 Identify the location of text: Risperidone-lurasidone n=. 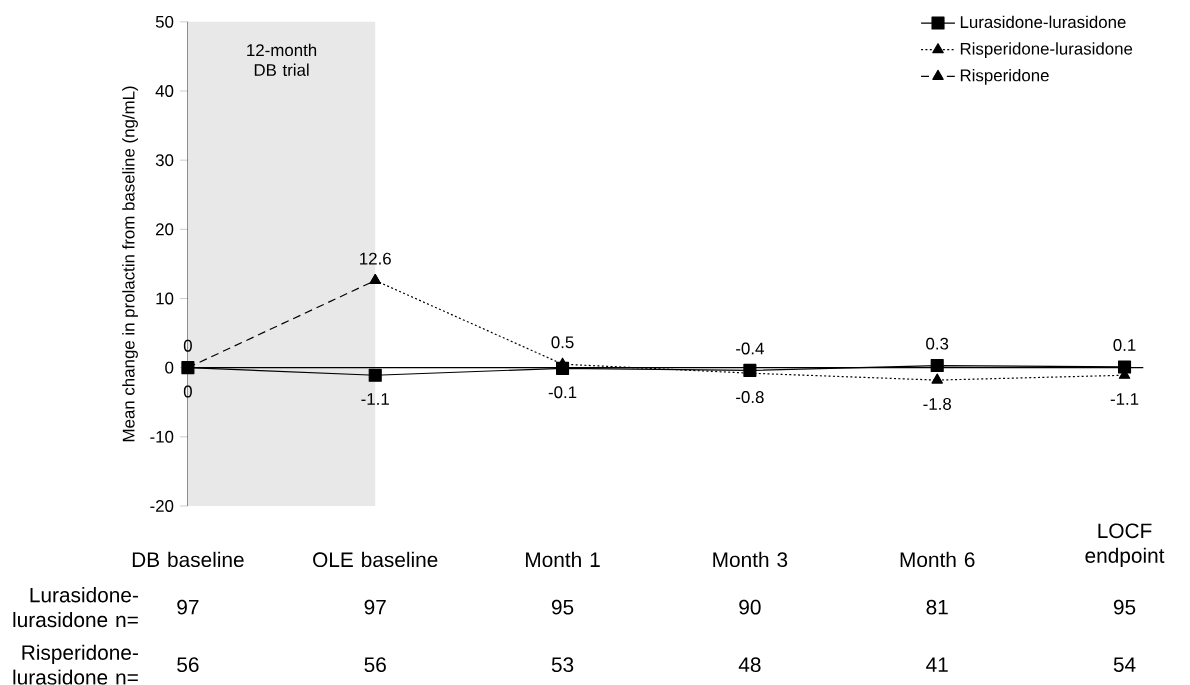
(75, 664).